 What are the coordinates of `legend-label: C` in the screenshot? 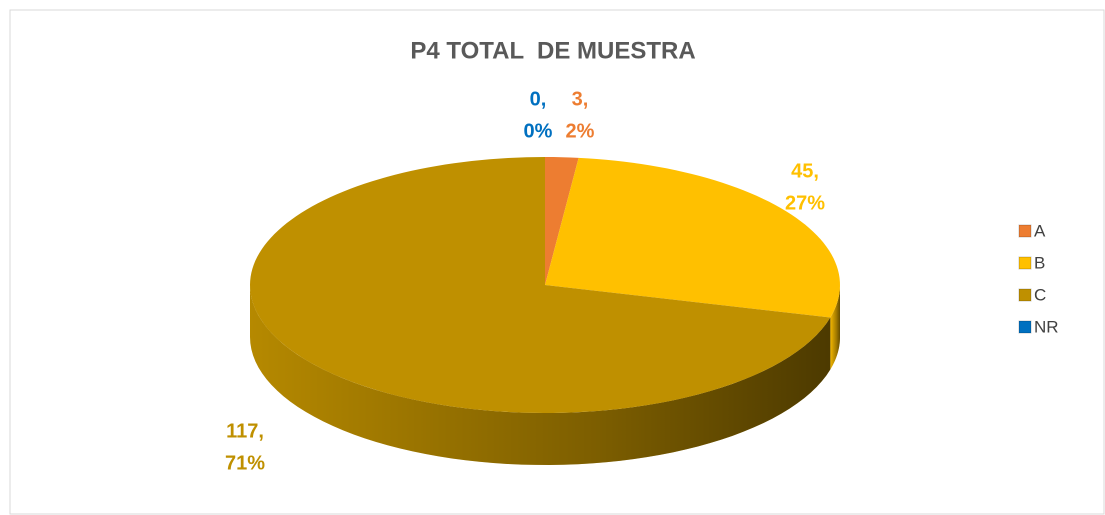 It's located at (1040, 294).